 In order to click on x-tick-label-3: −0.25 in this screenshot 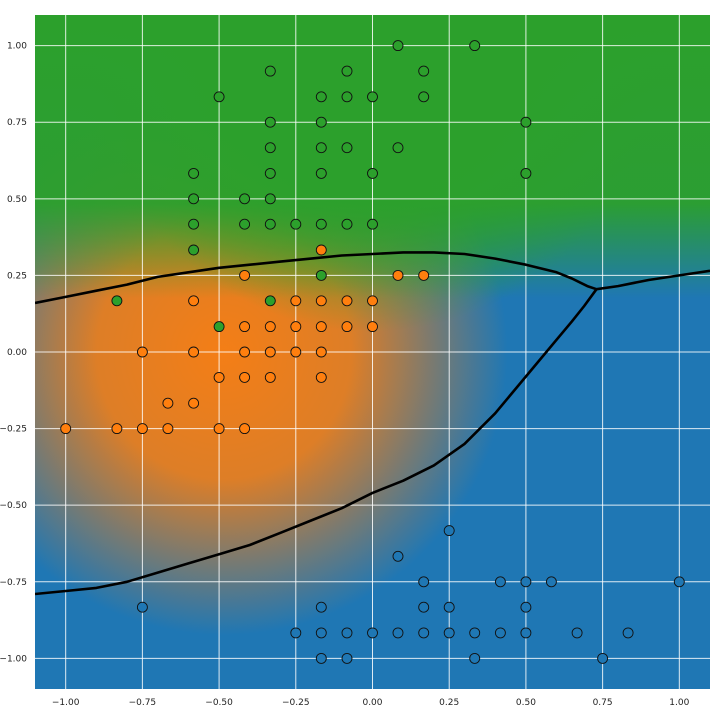, I will do `click(296, 703)`.